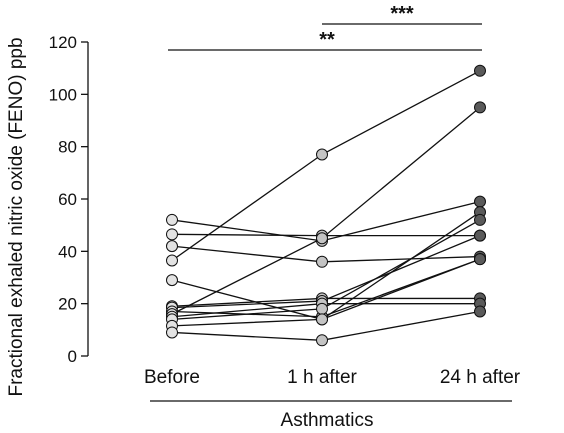 This screenshot has width=564, height=433. Describe the element at coordinates (325, 27) in the screenshot. I see `significance-bars: *****` at that location.